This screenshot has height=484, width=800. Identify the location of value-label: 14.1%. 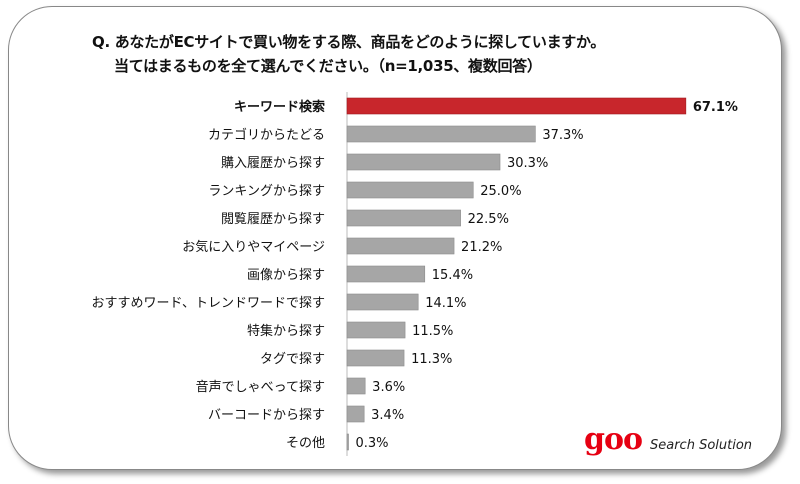
(445, 303).